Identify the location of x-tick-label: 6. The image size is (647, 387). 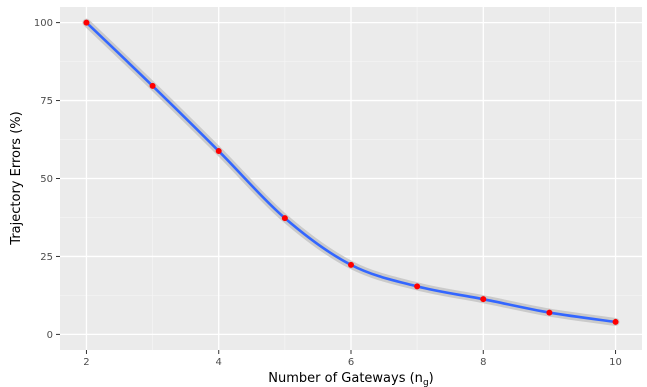
(351, 362).